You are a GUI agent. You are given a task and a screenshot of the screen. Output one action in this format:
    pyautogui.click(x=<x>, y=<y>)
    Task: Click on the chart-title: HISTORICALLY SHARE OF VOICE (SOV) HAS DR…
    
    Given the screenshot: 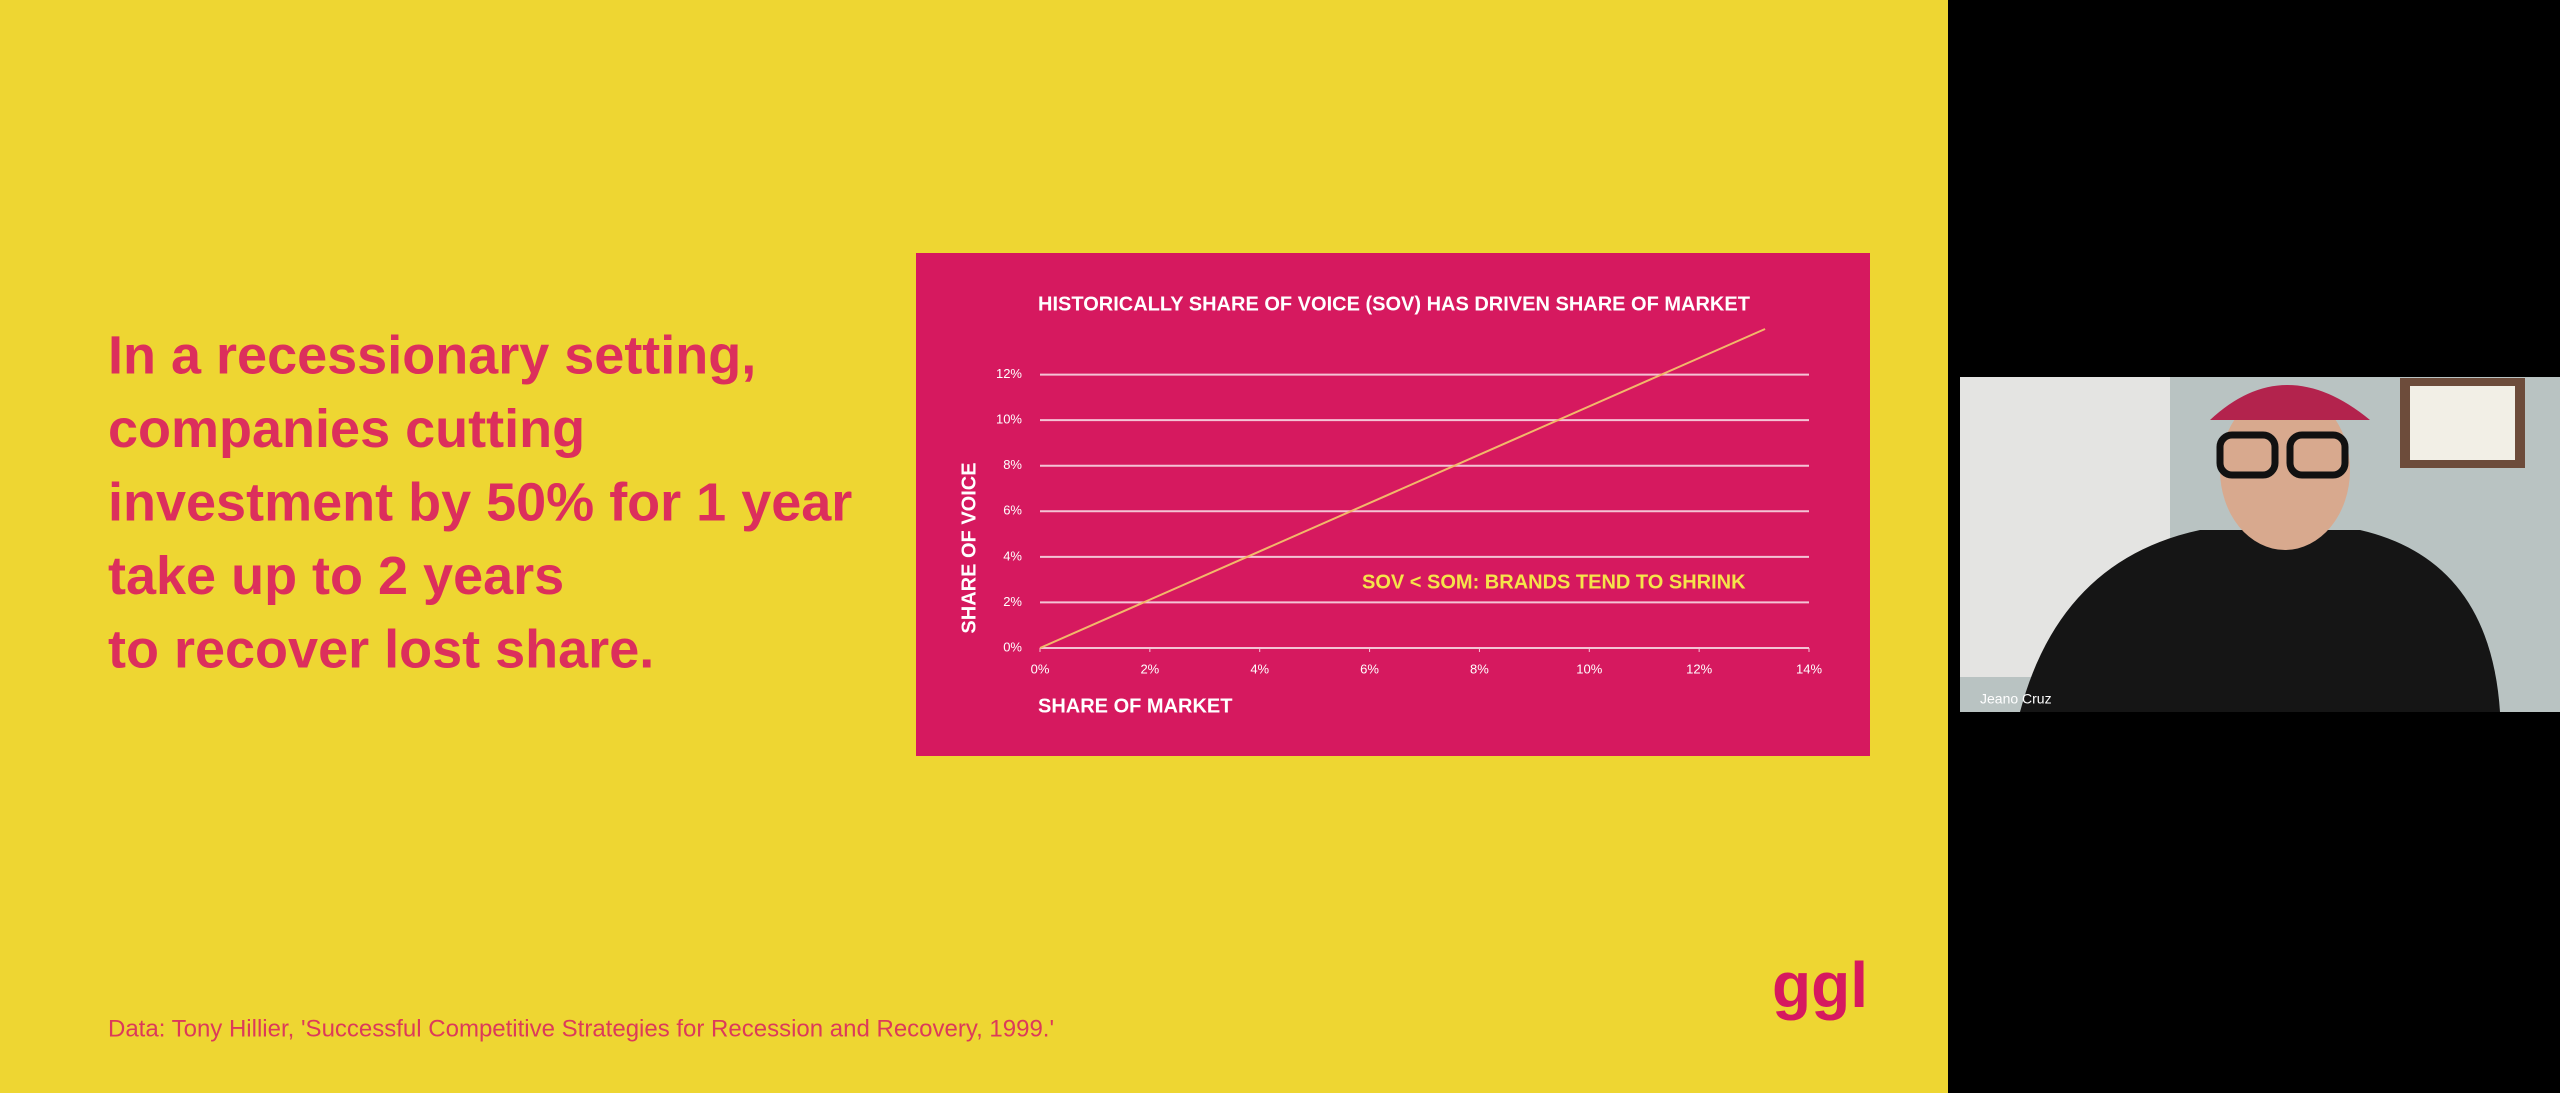 What is the action you would take?
    pyautogui.click(x=1394, y=304)
    